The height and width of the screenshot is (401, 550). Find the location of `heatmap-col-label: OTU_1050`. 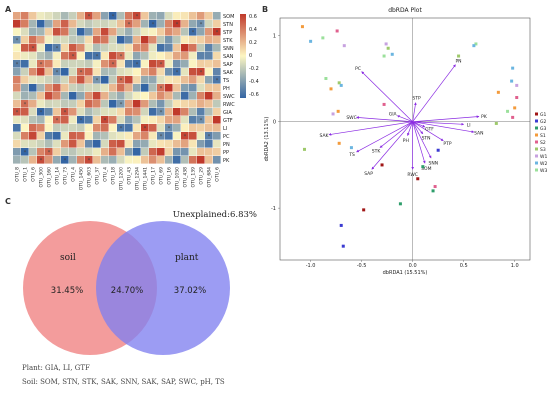

heatmap-col-label: OTU_1050 is located at coordinates (178, 178).